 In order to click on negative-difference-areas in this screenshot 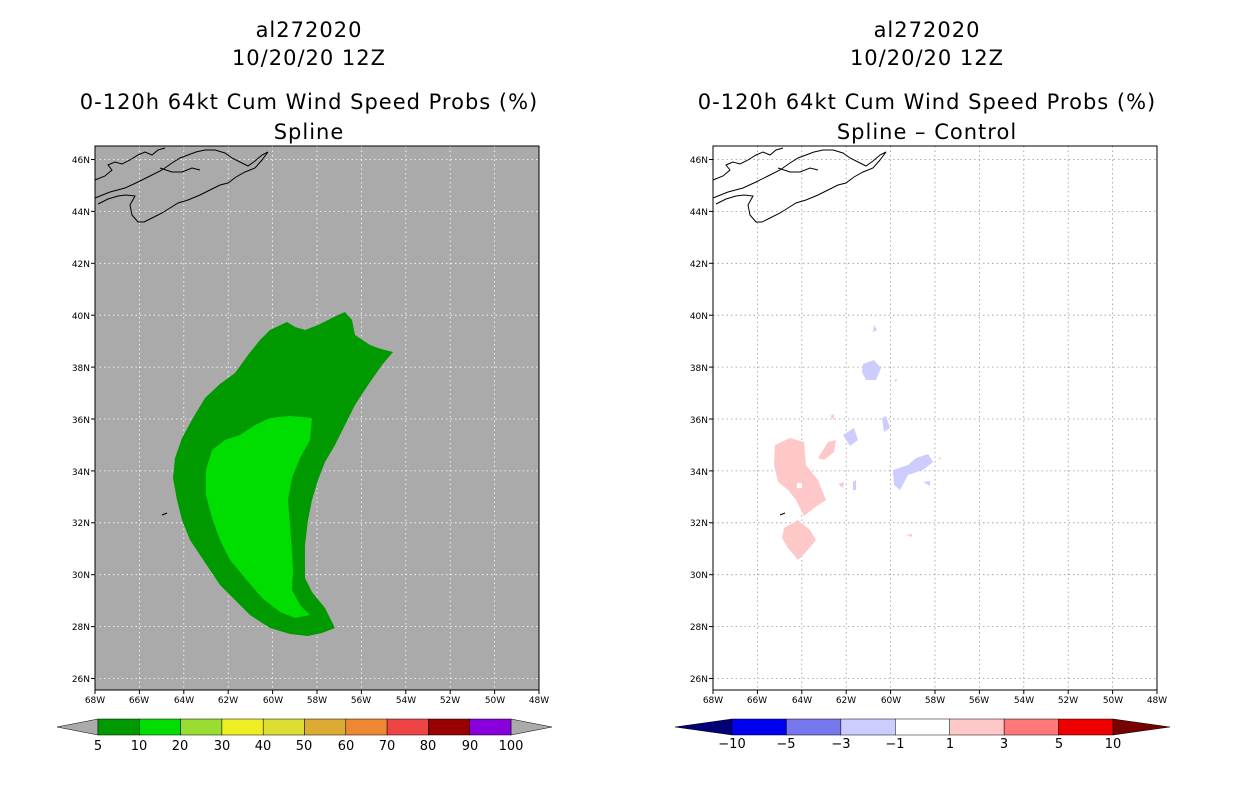, I will do `click(888, 407)`.